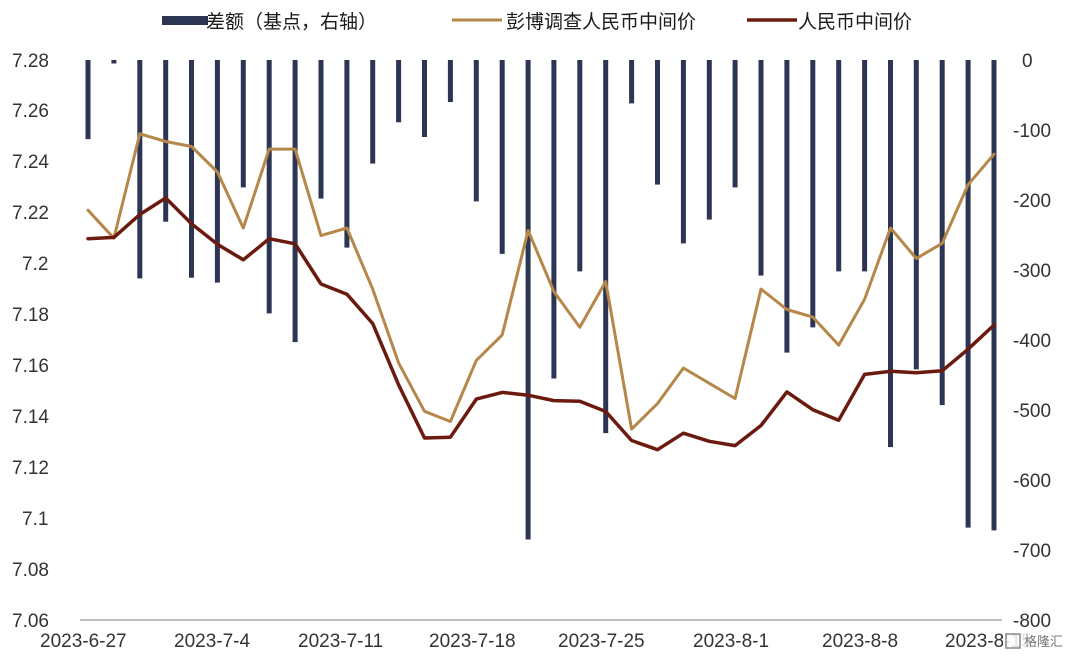 Image resolution: width=1080 pixels, height=659 pixels. I want to click on x-tick: 2023-8-1, so click(731, 641).